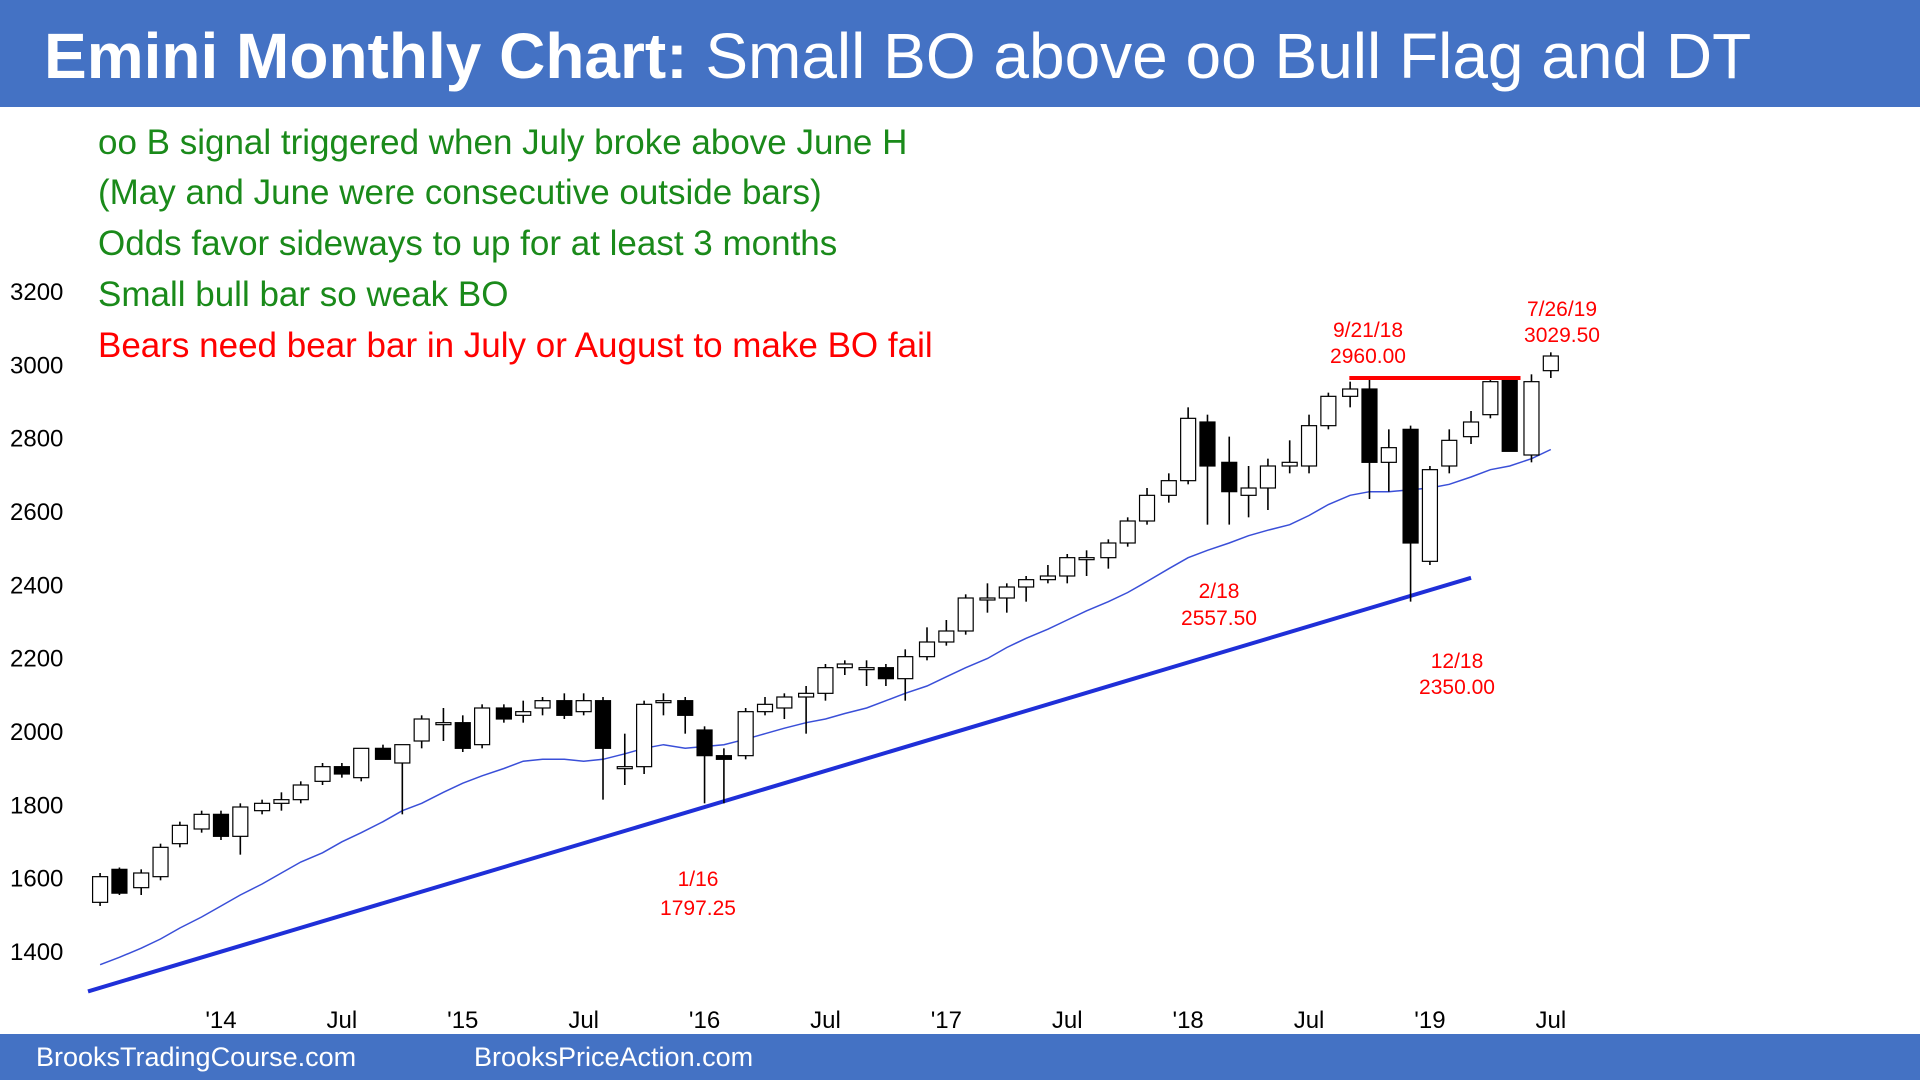 This screenshot has width=1920, height=1080. I want to click on x-axis-labels: '14 Jul '15 Jul '16 Jul '17 Jul '18 Jul '19 Jul, so click(885, 1020).